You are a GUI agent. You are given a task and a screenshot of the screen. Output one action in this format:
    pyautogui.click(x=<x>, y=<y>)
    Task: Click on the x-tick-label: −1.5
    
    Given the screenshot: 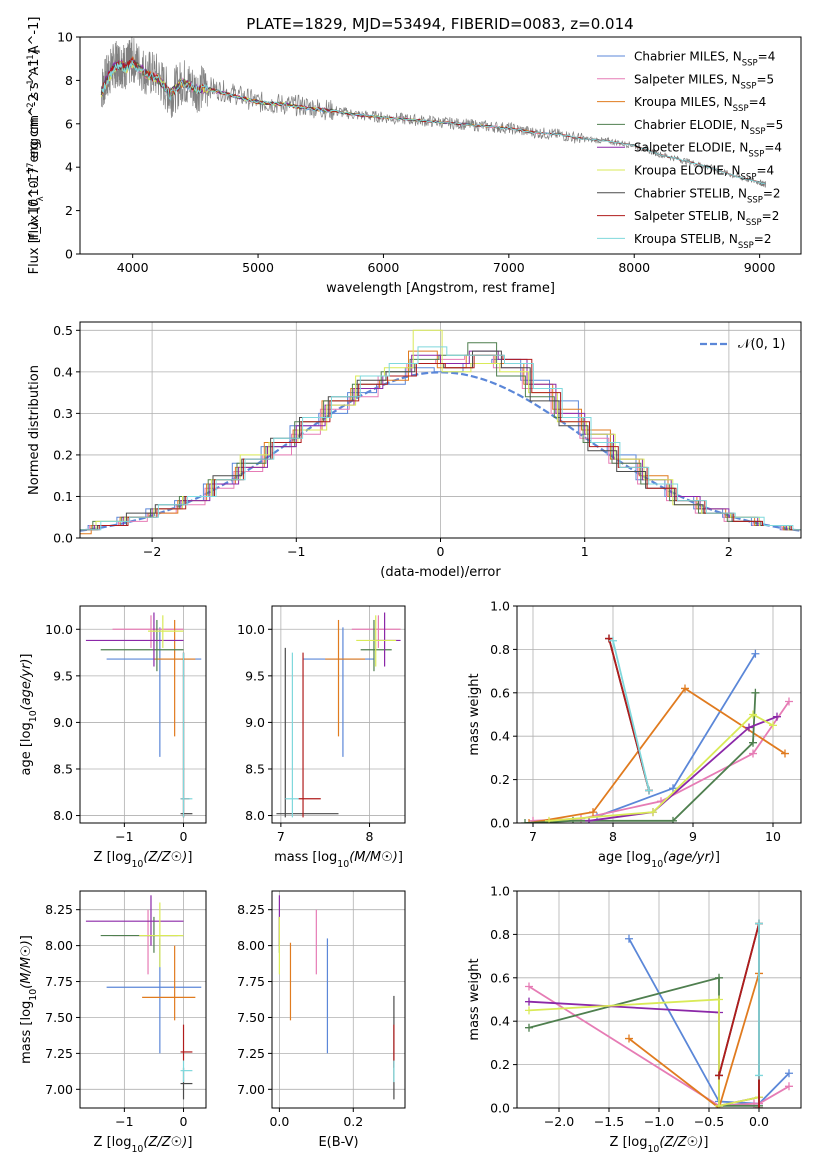 What is the action you would take?
    pyautogui.click(x=609, y=1121)
    